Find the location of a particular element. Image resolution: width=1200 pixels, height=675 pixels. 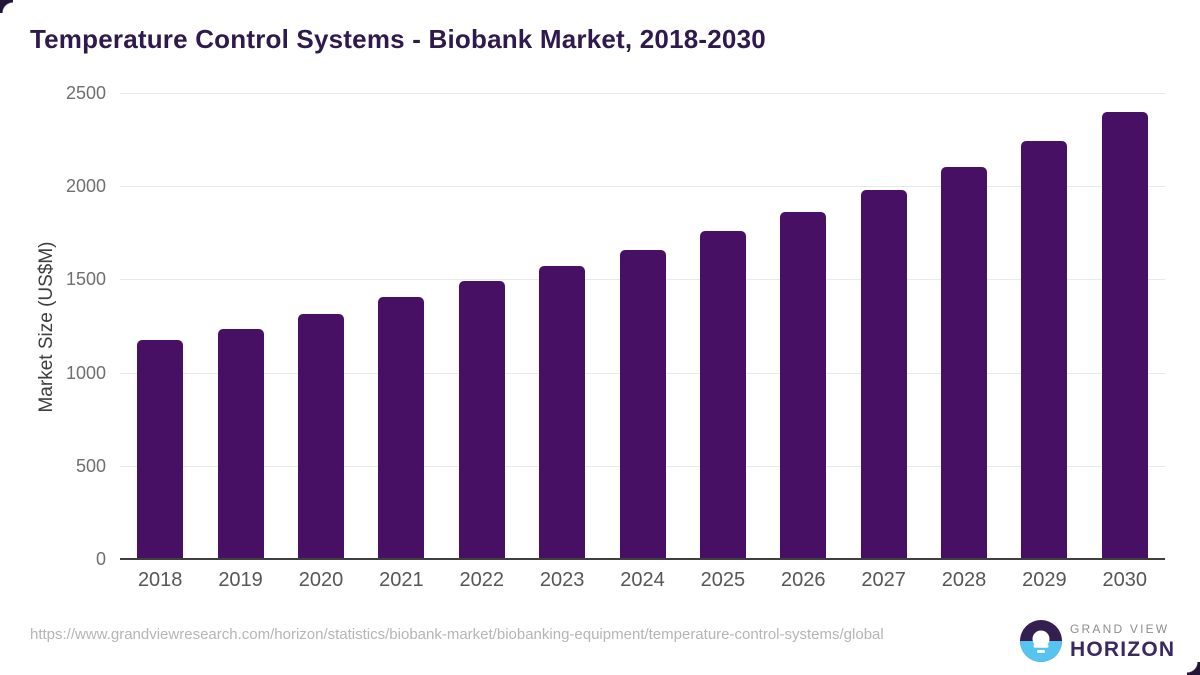

y-axis-tick-label-0: 0 is located at coordinates (100, 559).